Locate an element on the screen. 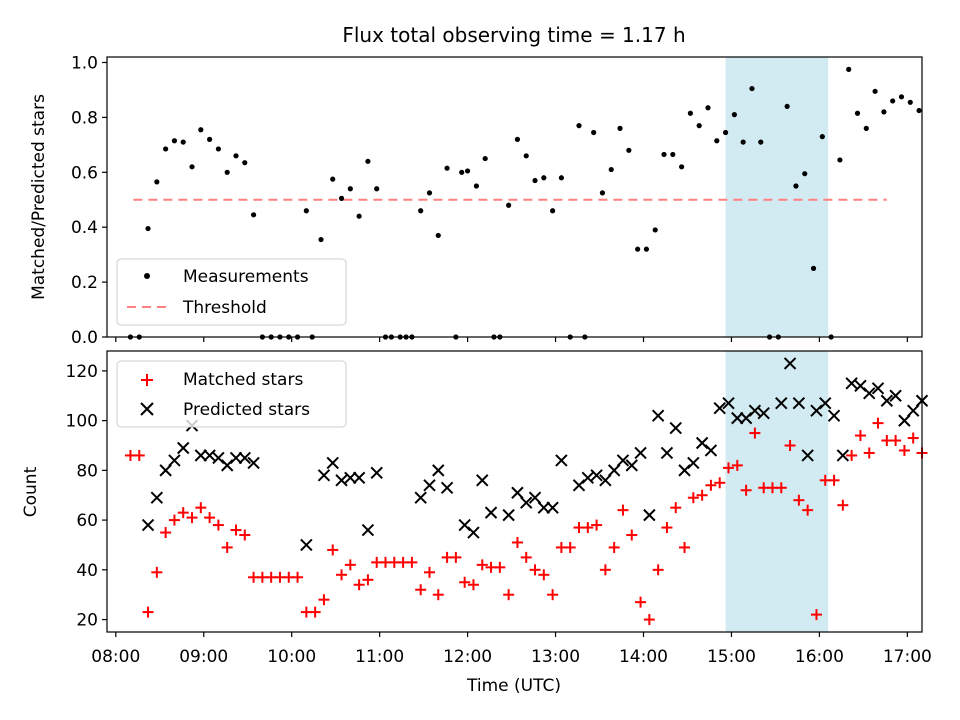  bottom-ytick-label: 60 is located at coordinates (87, 521).